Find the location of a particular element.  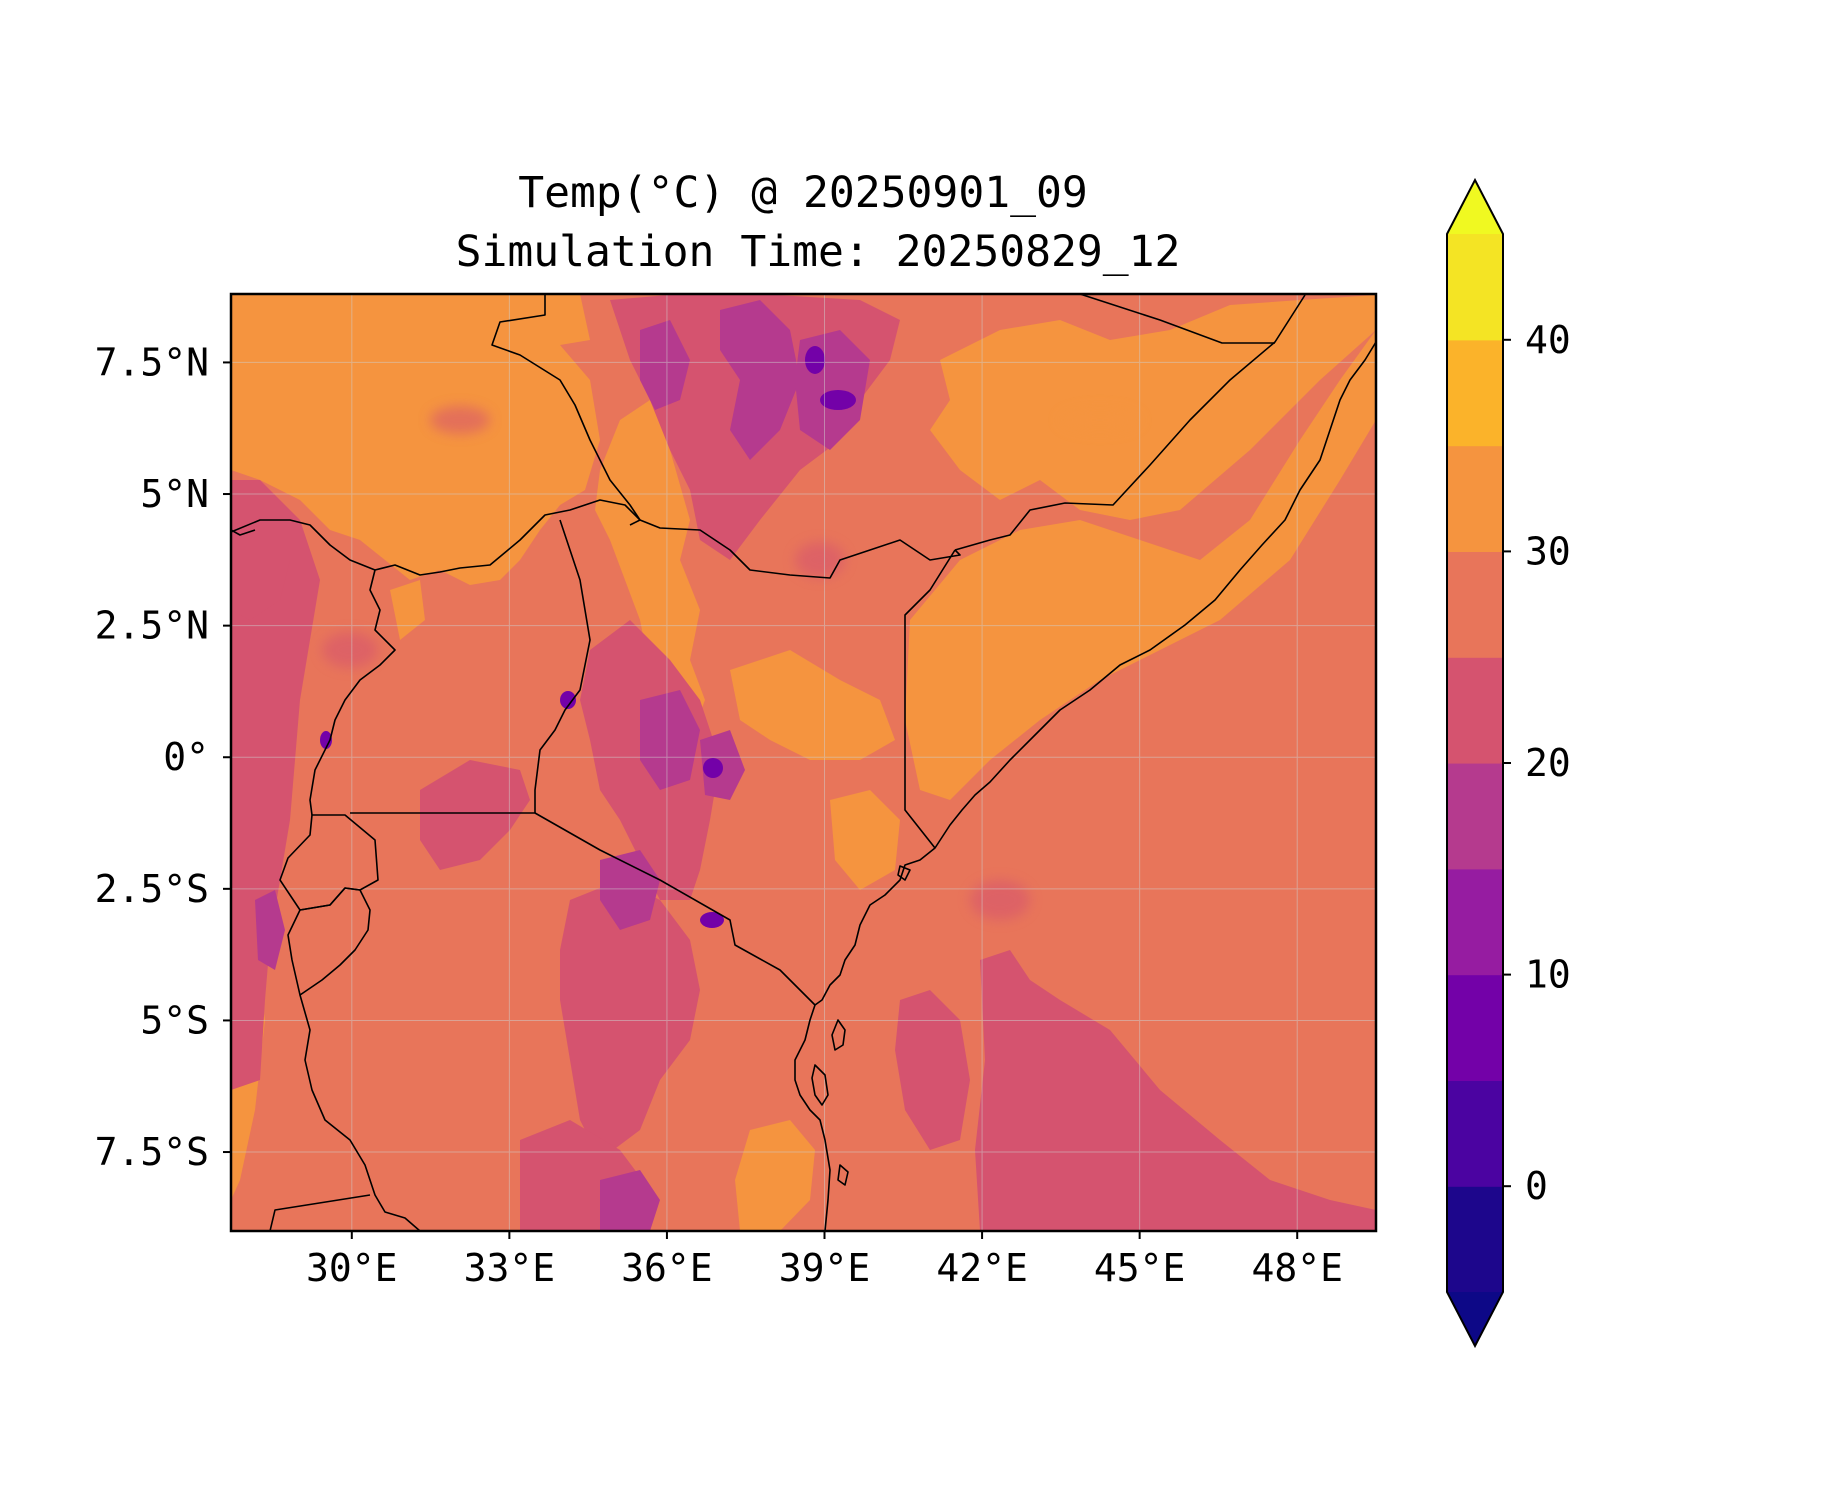

y-tick-label-5: 5°S is located at coordinates (174, 1020).